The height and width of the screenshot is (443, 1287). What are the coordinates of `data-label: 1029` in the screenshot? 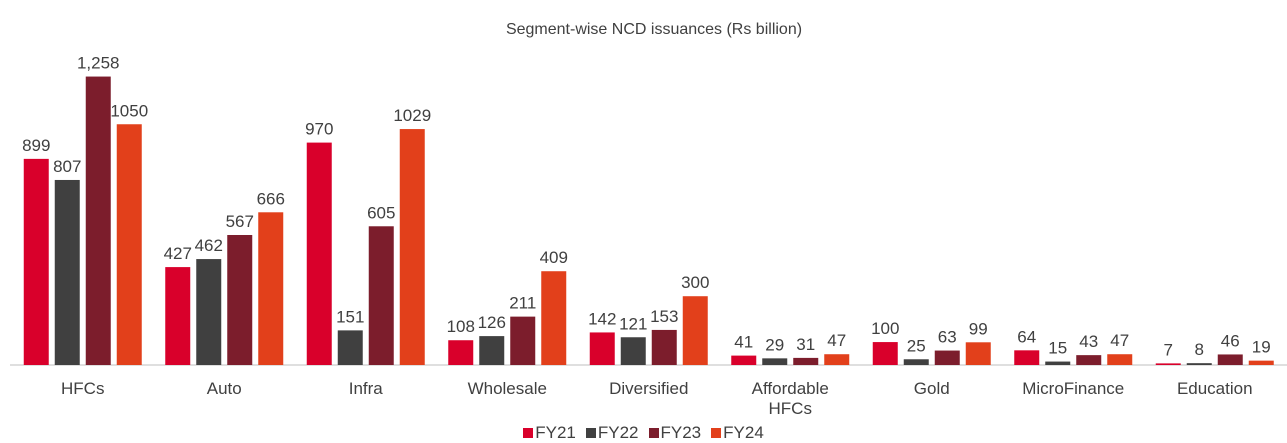 It's located at (412, 115).